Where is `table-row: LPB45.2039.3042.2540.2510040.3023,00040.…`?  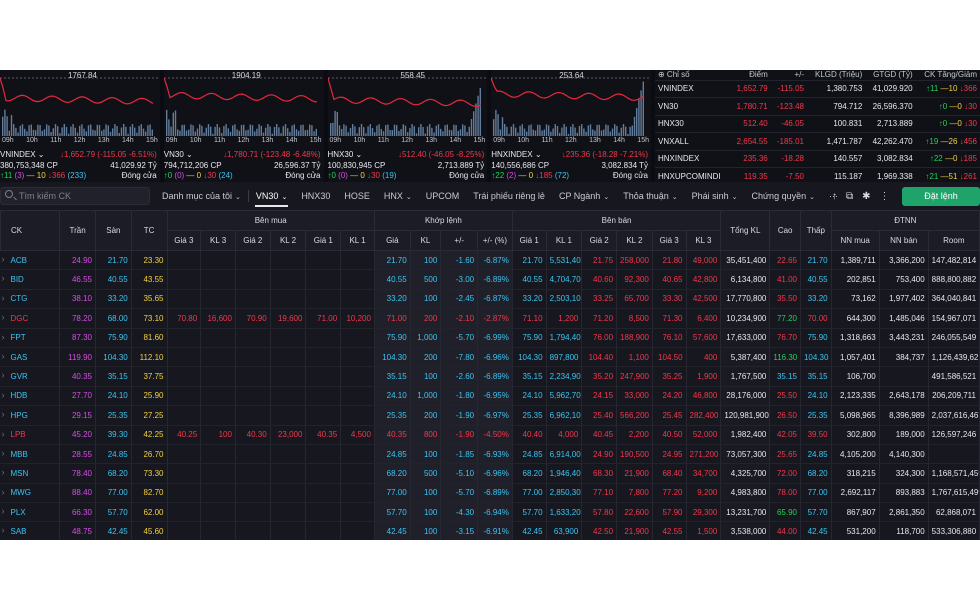
table-row: LPB45.2039.3042.2540.2510040.3023,00040.… is located at coordinates (490, 435).